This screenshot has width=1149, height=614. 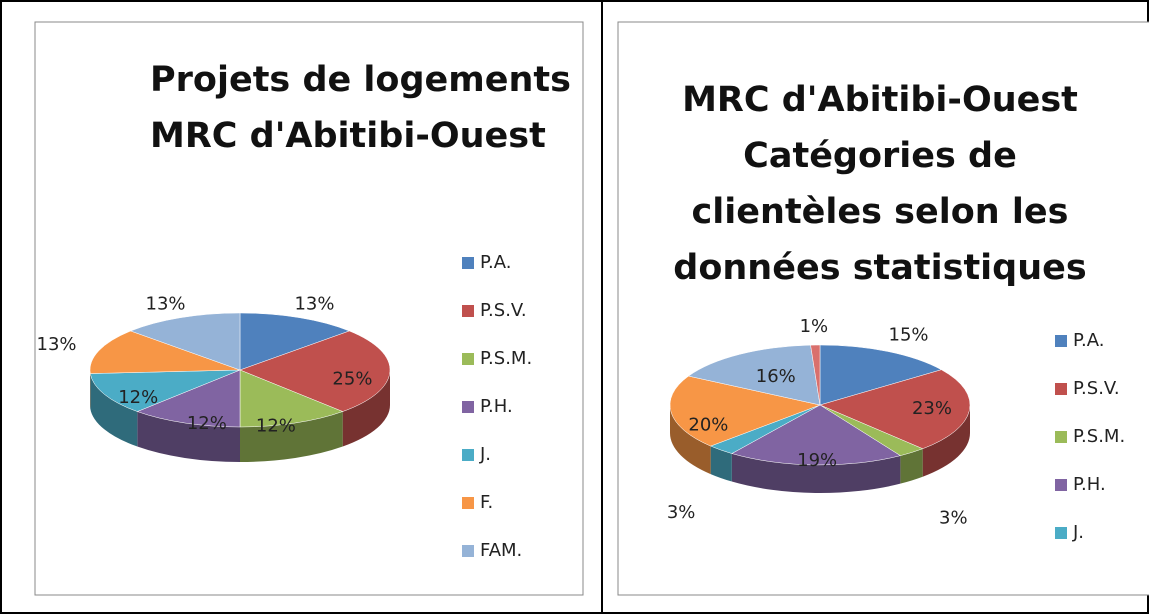 What do you see at coordinates (360, 108) in the screenshot?
I see `chart-title: Projets de logements MRC d'Abitibi-Ouest` at bounding box center [360, 108].